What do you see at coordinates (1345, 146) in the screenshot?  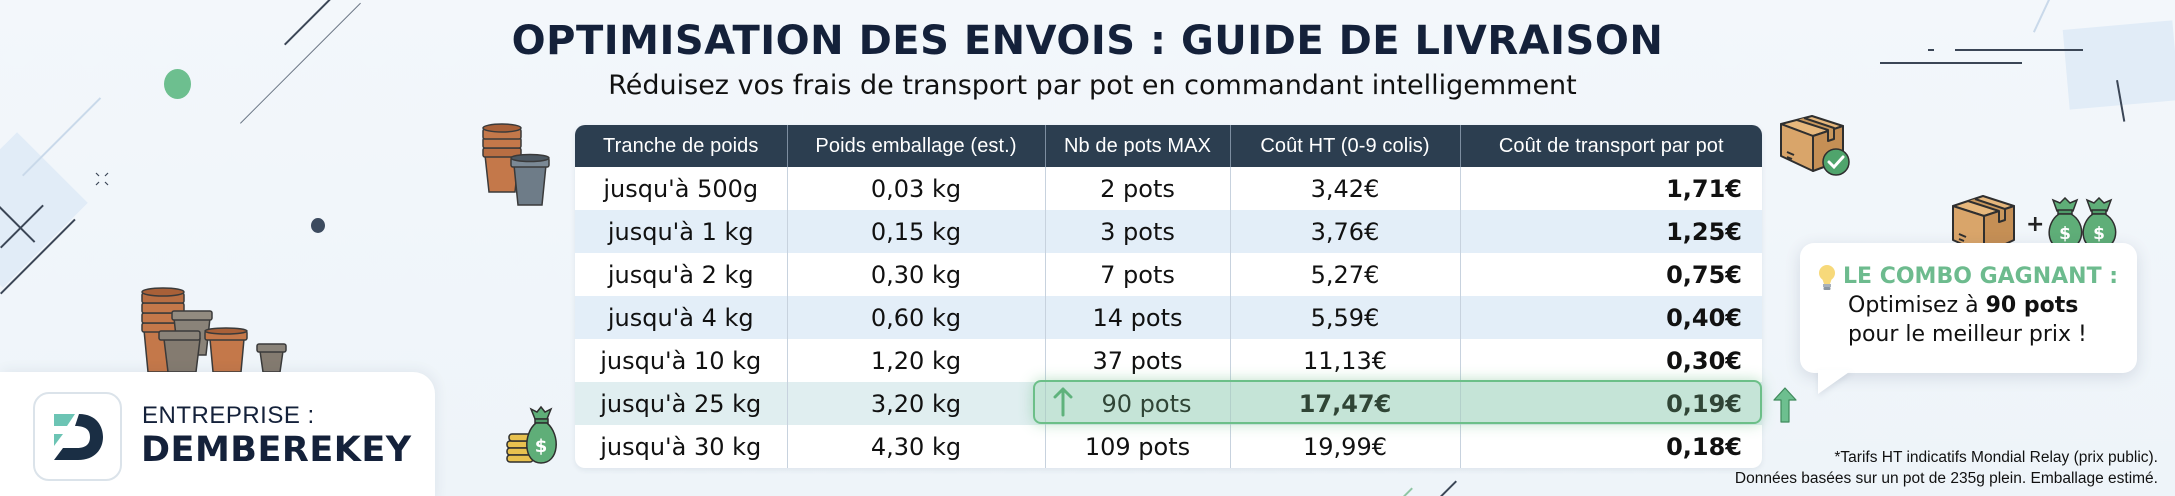 I see `column-header-cout-ht: Coût HT (0-9 colis)` at bounding box center [1345, 146].